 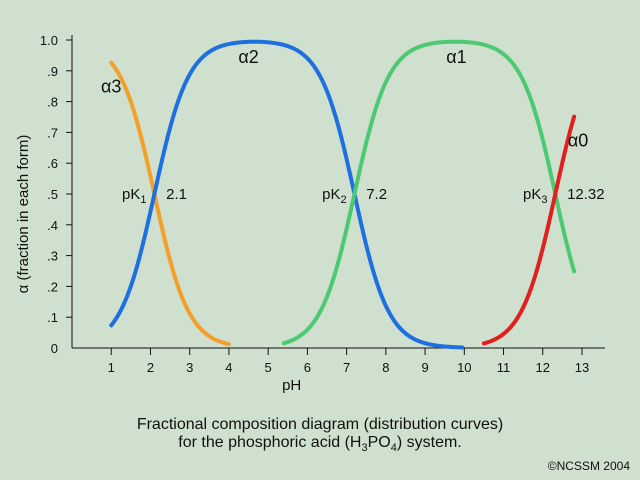 What do you see at coordinates (343, 200) in the screenshot?
I see `pk-label-subscript: 2` at bounding box center [343, 200].